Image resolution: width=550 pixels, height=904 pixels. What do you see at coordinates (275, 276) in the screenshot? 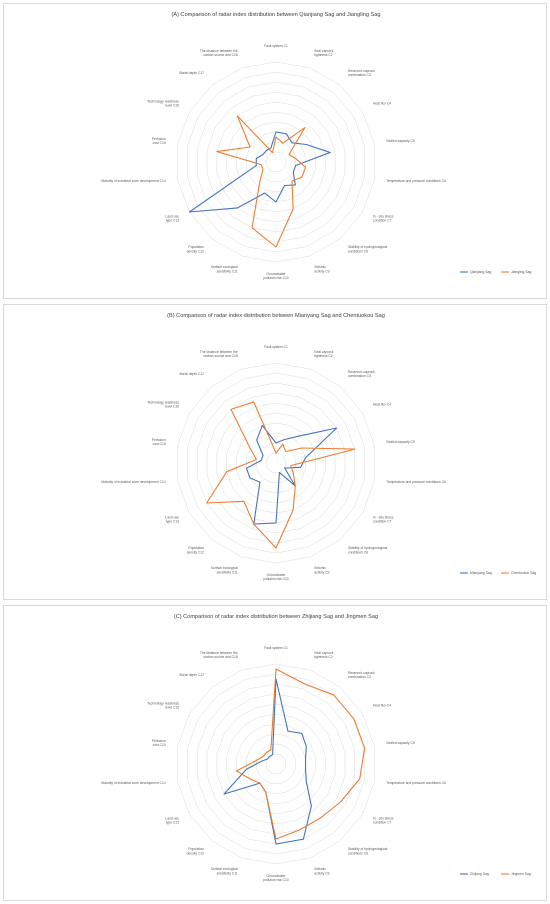
I see `axis-label: Groundwater pollution risk C10` at bounding box center [275, 276].